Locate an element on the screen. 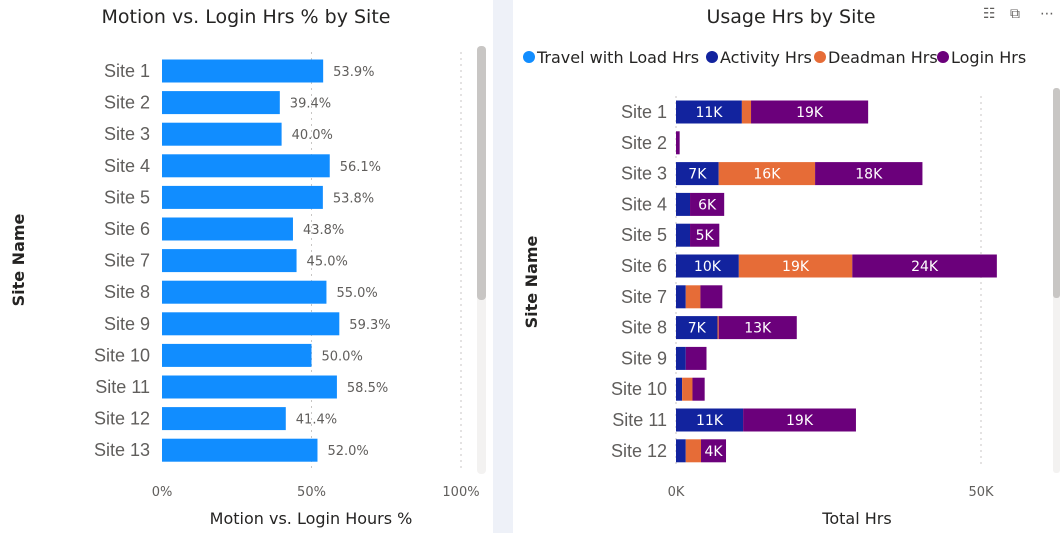  filter-icon: ☷ is located at coordinates (989, 14).